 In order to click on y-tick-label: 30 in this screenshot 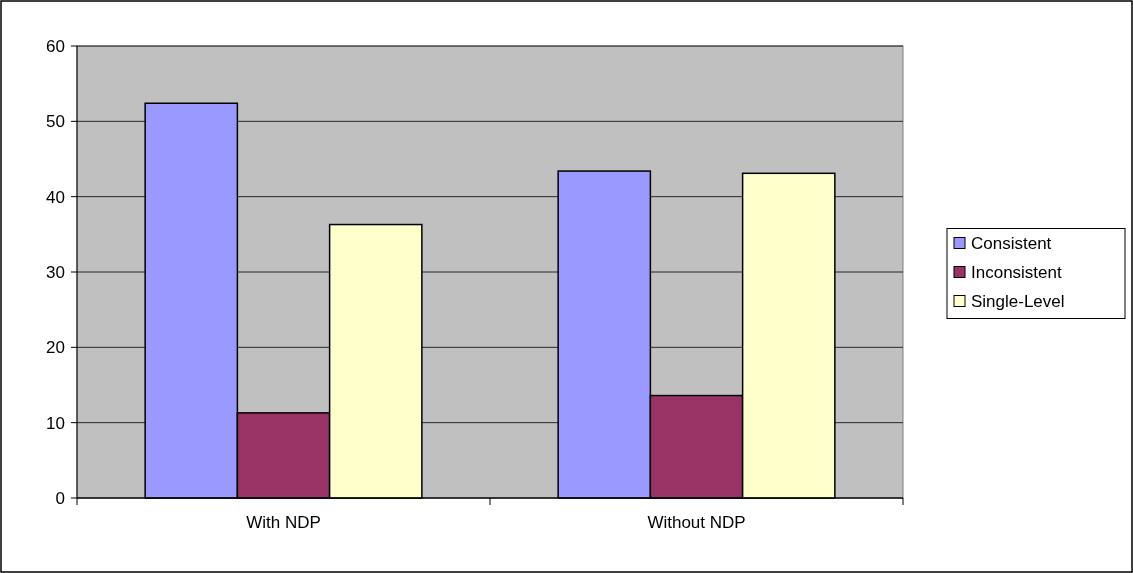, I will do `click(55, 272)`.